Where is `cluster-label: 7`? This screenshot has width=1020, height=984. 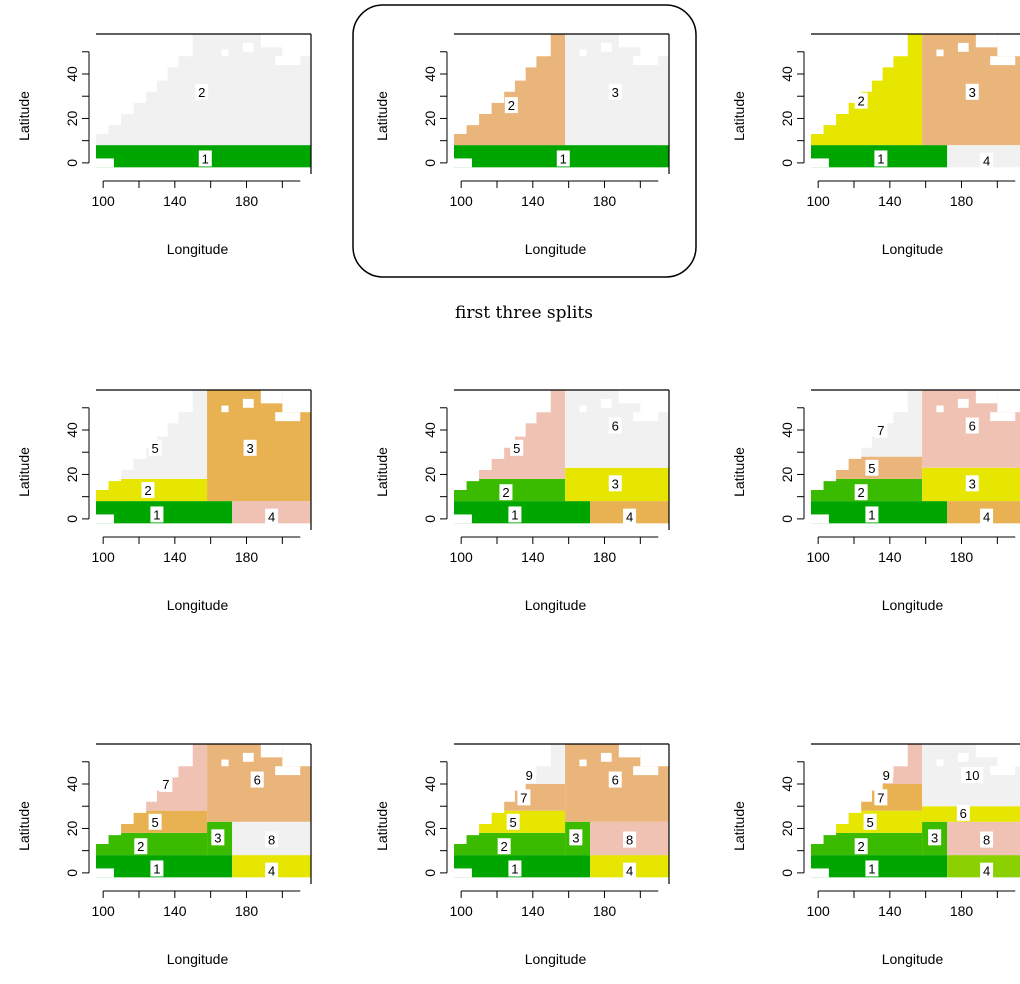
cluster-label: 7 is located at coordinates (880, 797).